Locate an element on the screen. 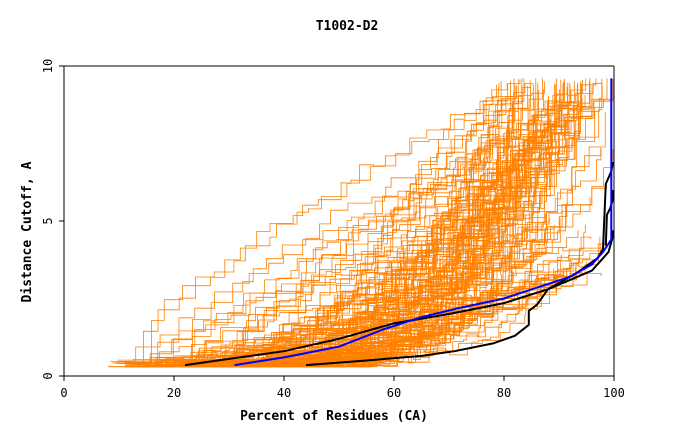 This screenshot has width=680, height=440. y-tick-label: 5 is located at coordinates (48, 220).